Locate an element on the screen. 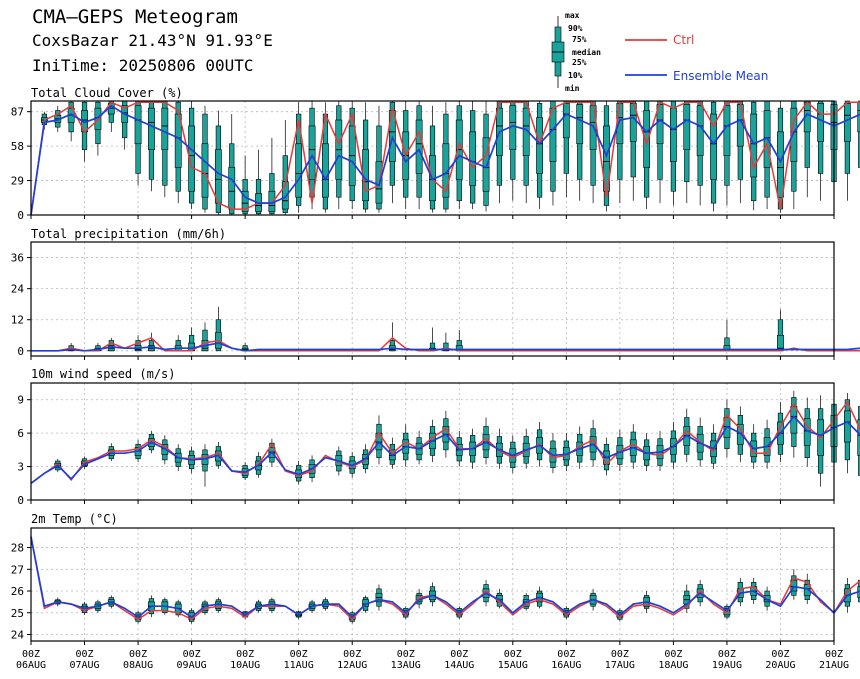 The height and width of the screenshot is (679, 860). x-tick-date: 20AUG is located at coordinates (780, 665).